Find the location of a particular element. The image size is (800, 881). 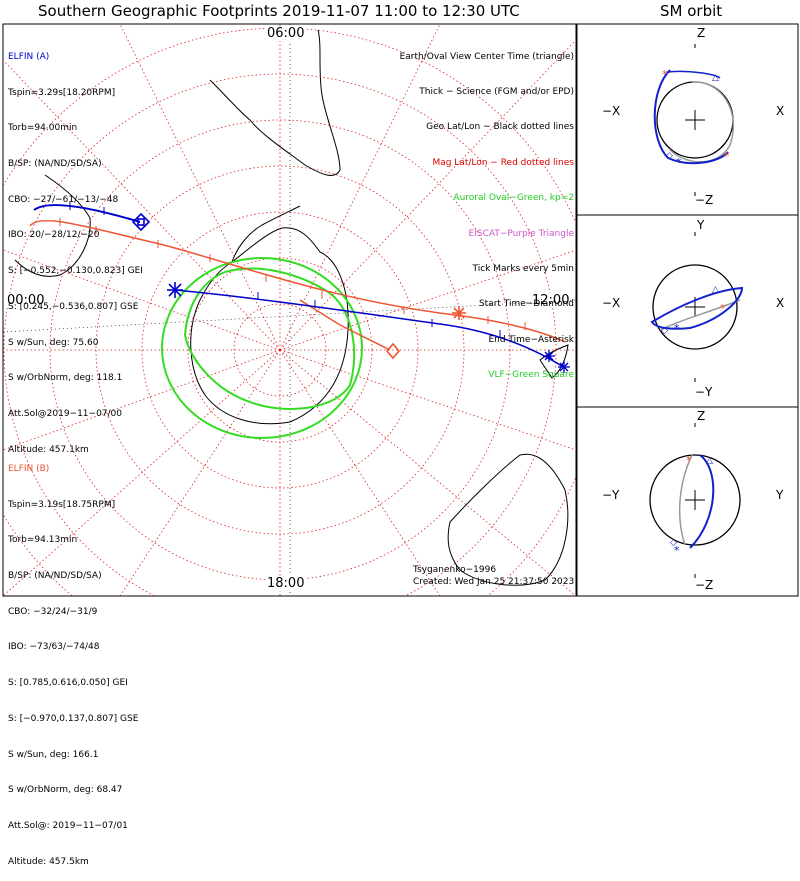

elfin-a-footprint-science is located at coordinates (87, 213).